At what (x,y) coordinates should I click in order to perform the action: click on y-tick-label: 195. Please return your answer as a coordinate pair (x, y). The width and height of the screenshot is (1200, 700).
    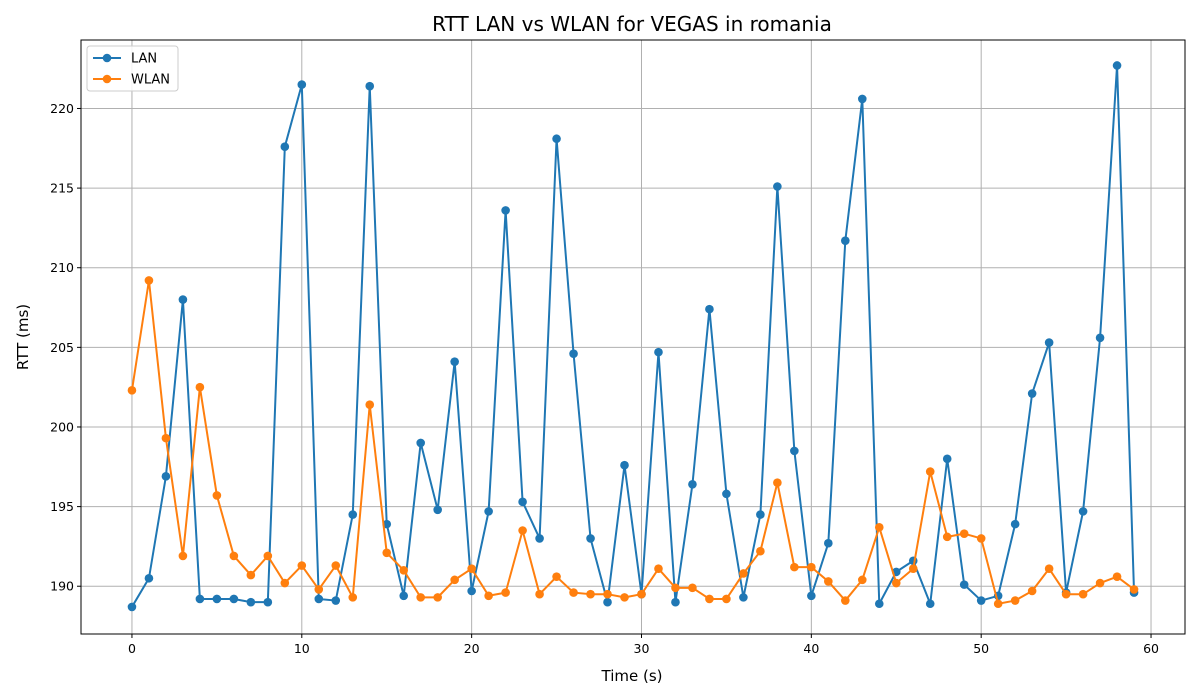
    Looking at the image, I should click on (62, 506).